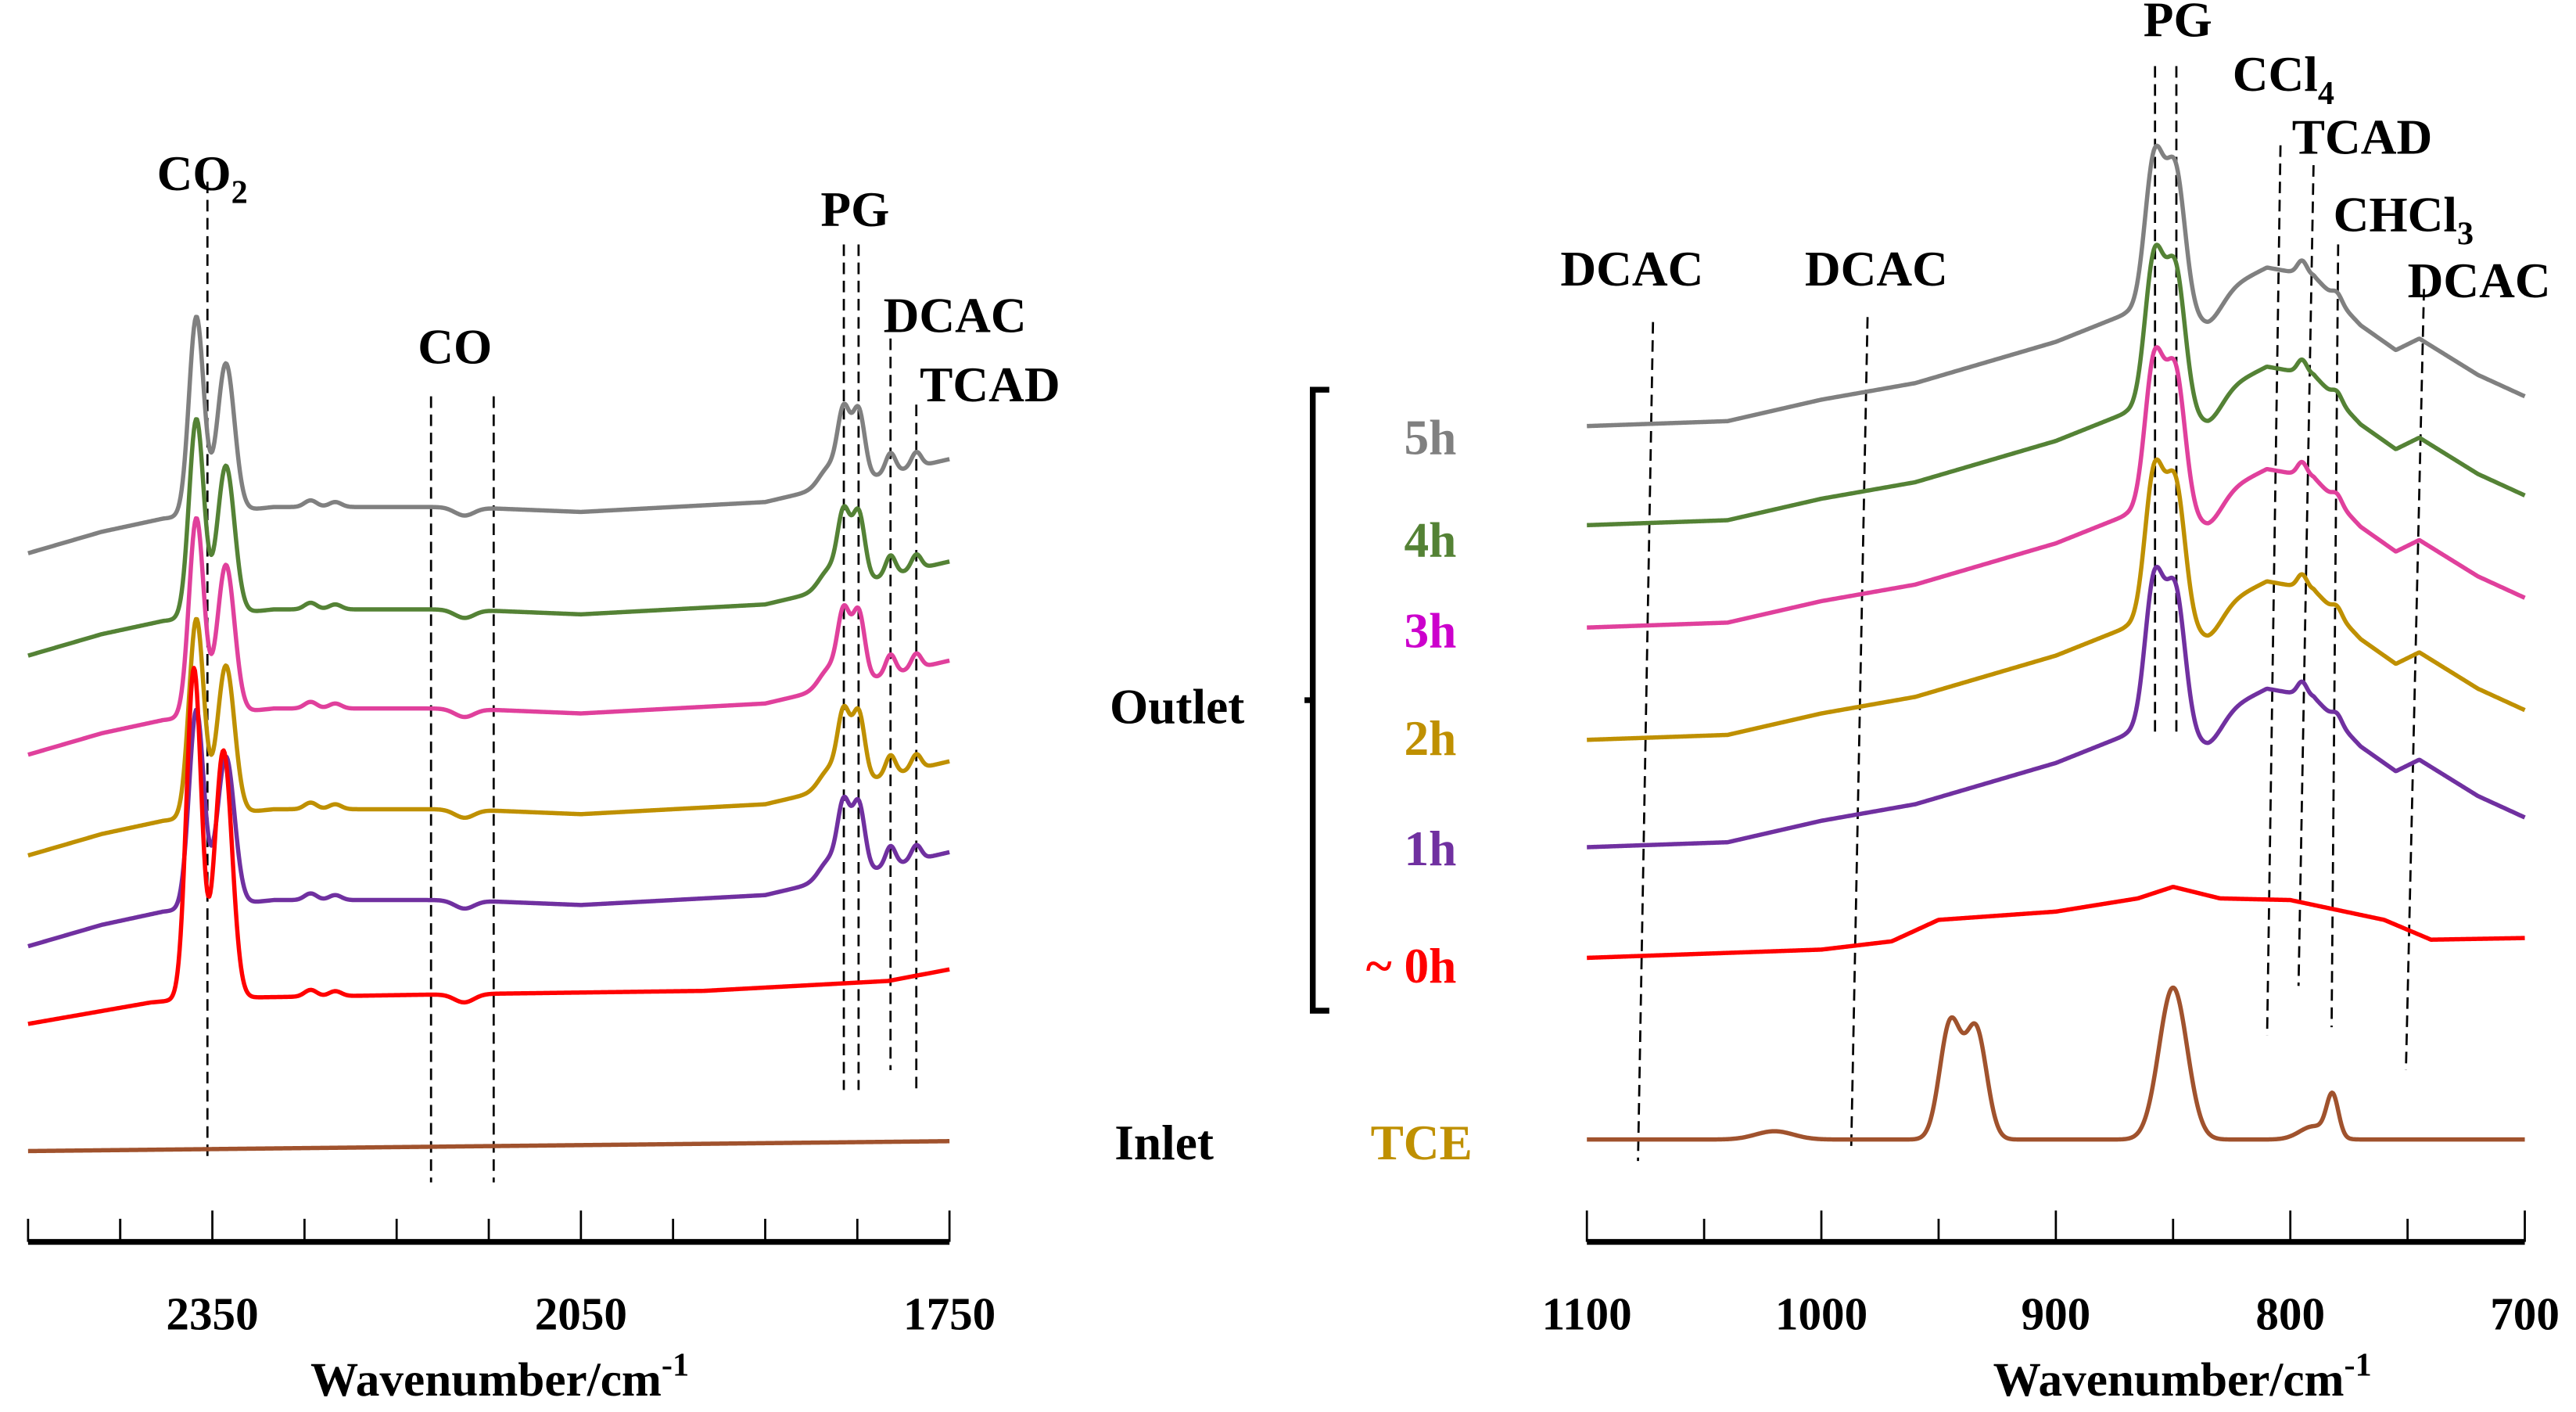 The width and height of the screenshot is (2576, 1412). What do you see at coordinates (2404, 221) in the screenshot?
I see `annot-label-chcl3: CHCl3` at bounding box center [2404, 221].